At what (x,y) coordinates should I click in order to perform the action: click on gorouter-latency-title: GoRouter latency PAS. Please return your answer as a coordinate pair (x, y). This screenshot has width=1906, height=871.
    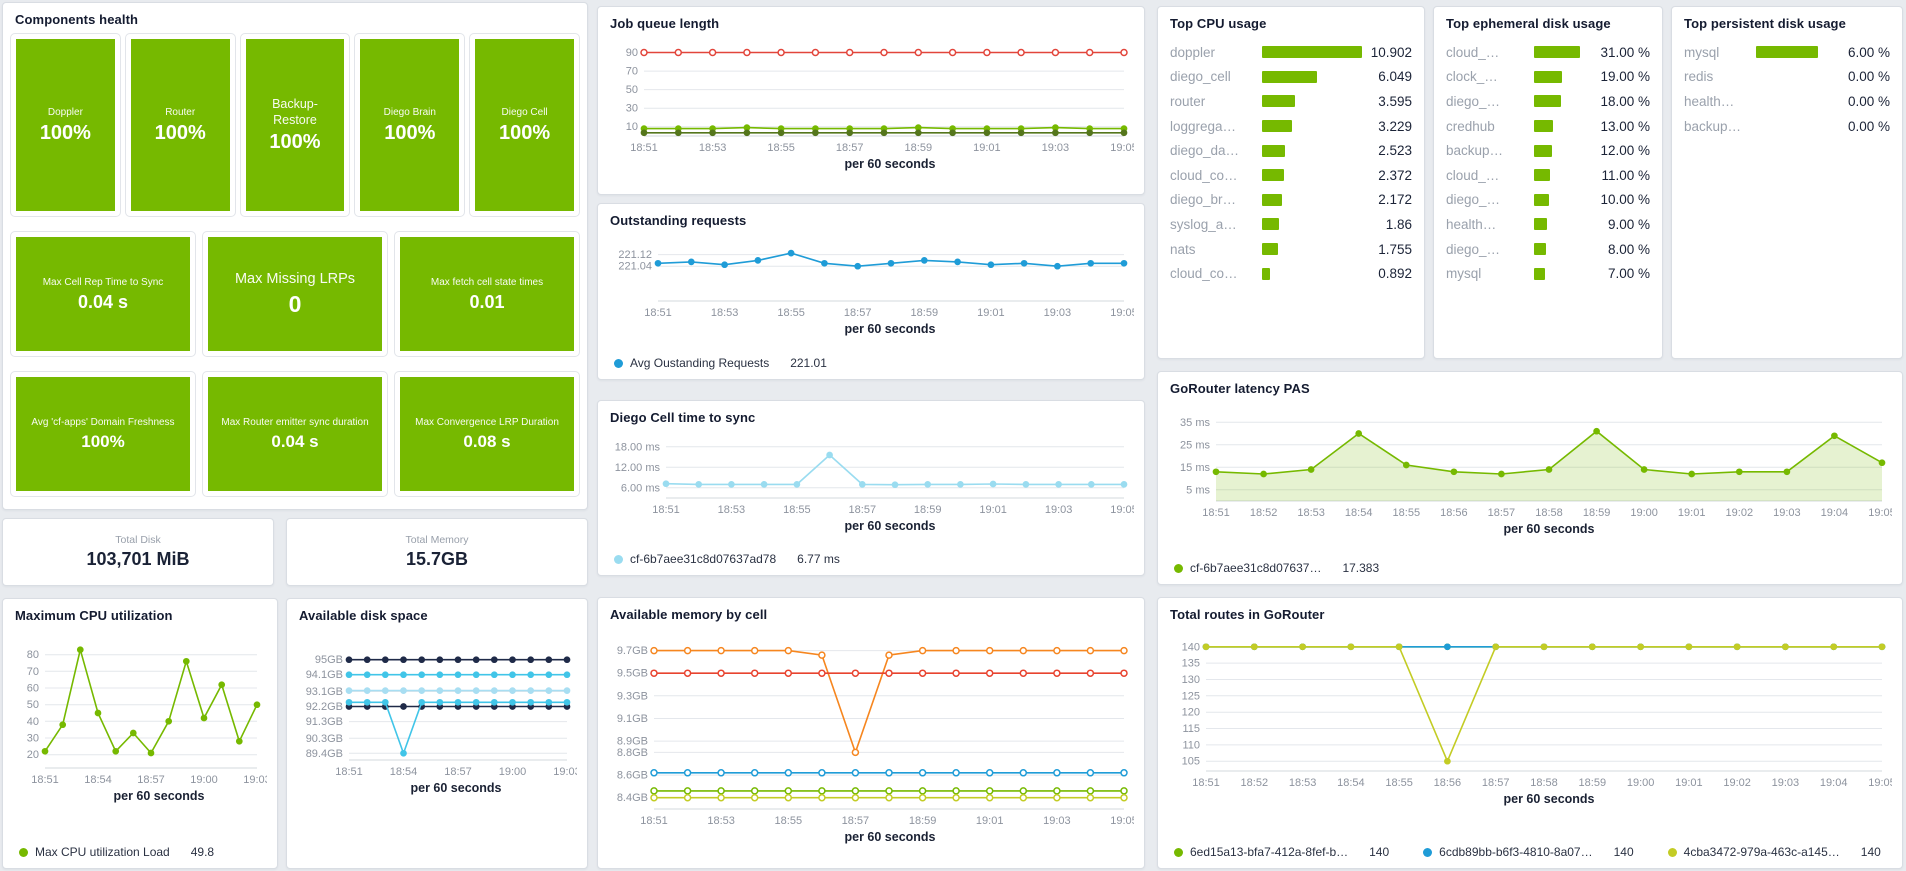
    Looking at the image, I should click on (1240, 388).